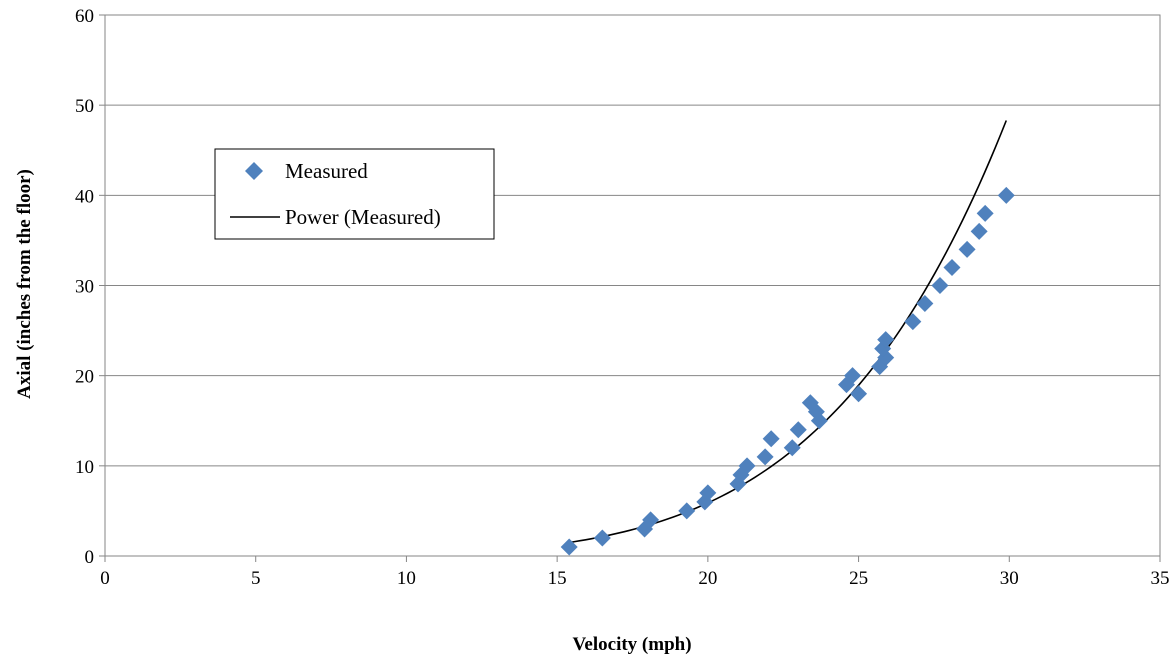 The height and width of the screenshot is (667, 1175). Describe the element at coordinates (90, 557) in the screenshot. I see `y-tick-label: 0` at that location.